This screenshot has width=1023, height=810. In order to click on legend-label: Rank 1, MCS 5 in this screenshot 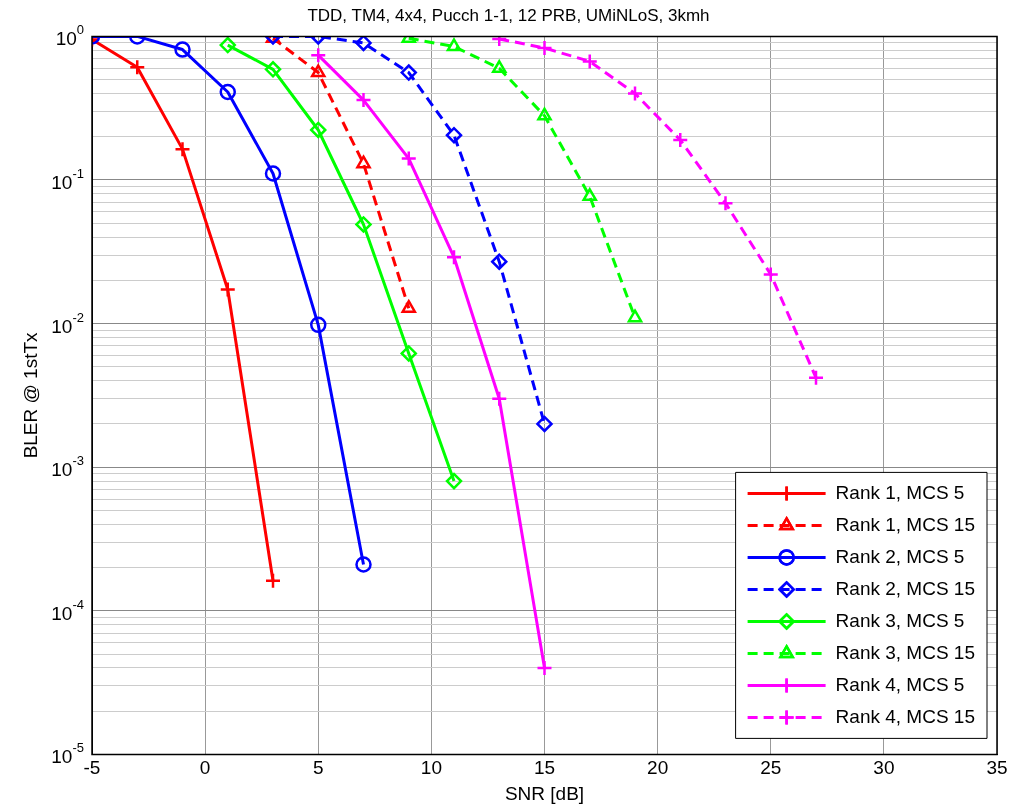, I will do `click(900, 492)`.